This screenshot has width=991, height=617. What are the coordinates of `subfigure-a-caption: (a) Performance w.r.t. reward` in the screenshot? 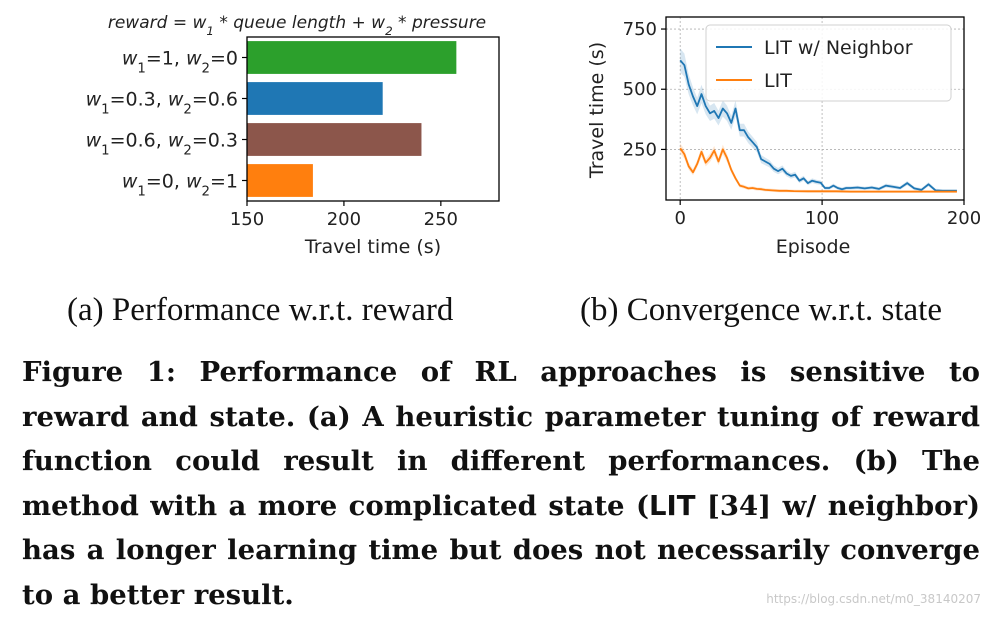 It's located at (260, 310).